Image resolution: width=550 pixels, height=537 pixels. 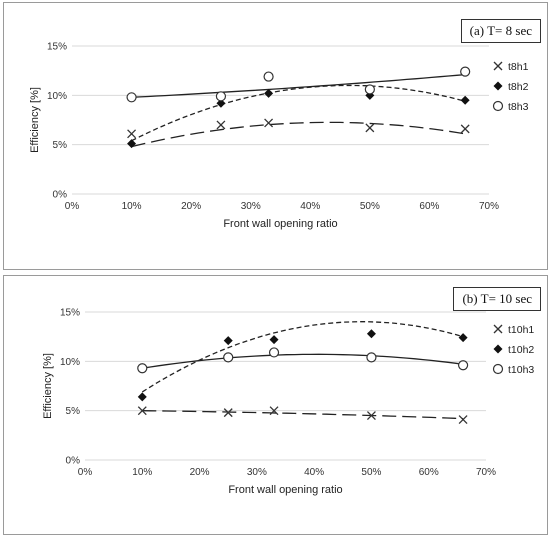 What do you see at coordinates (298, 85) in the screenshot?
I see `chart-a-trendline-t8h3` at bounding box center [298, 85].